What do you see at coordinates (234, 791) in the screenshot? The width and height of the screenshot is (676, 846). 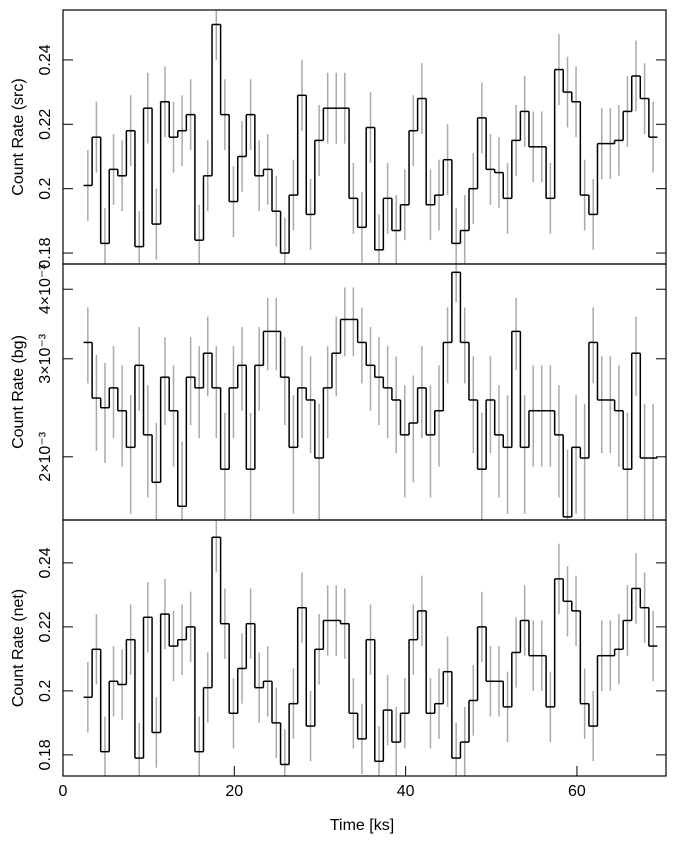 I see `x-tick-label: 20` at bounding box center [234, 791].